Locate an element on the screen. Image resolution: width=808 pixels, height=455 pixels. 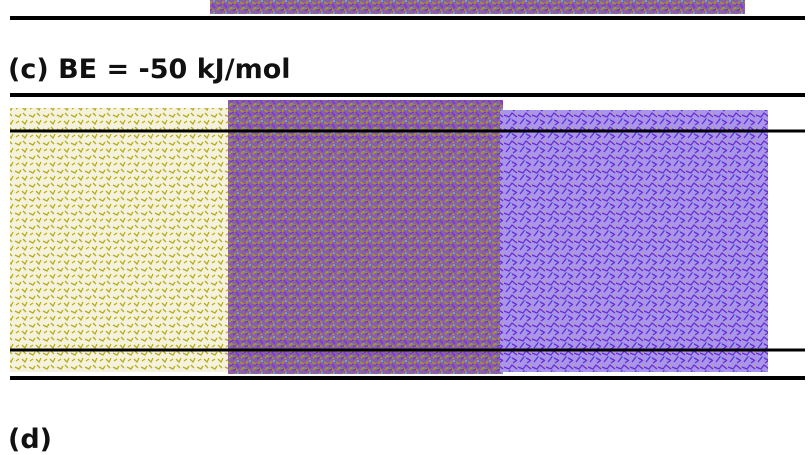
top-snapshot is located at coordinates (477, 7).